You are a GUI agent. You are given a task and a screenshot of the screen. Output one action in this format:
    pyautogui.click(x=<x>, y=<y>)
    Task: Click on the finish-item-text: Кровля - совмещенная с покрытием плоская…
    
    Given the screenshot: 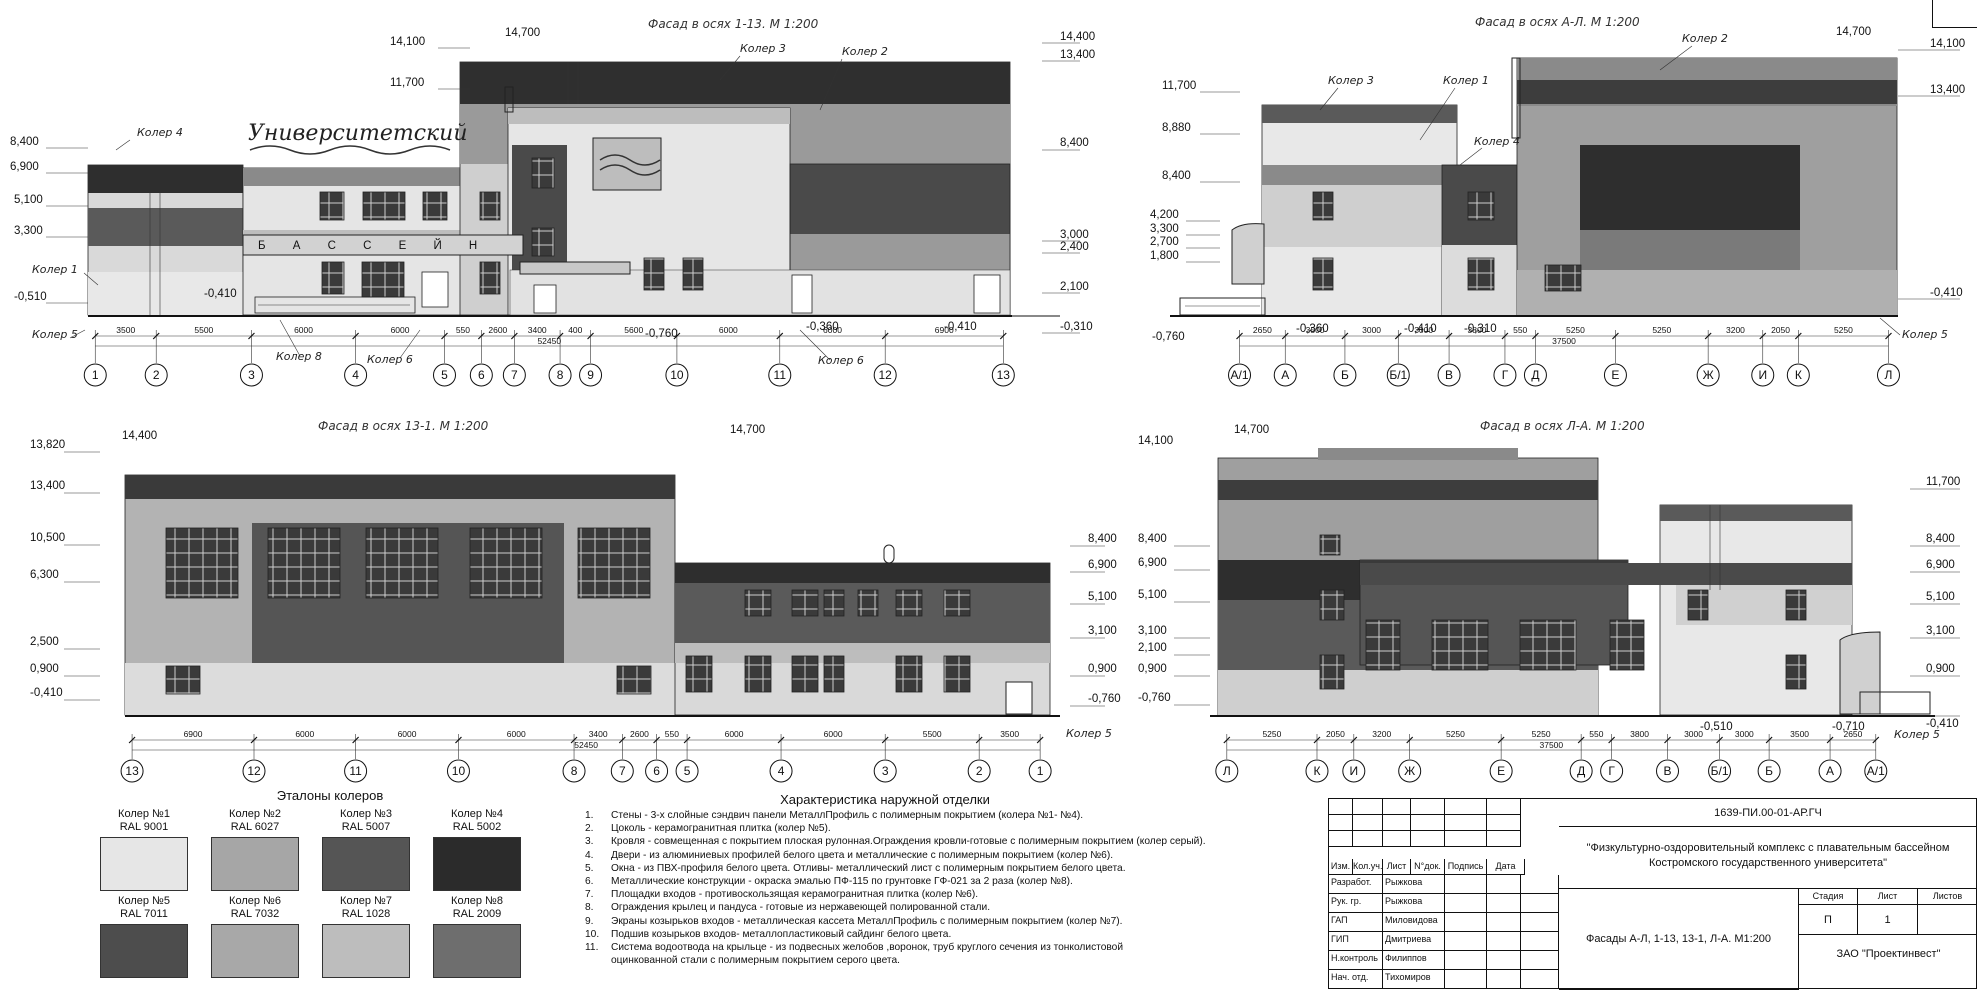 What is the action you would take?
    pyautogui.click(x=908, y=842)
    